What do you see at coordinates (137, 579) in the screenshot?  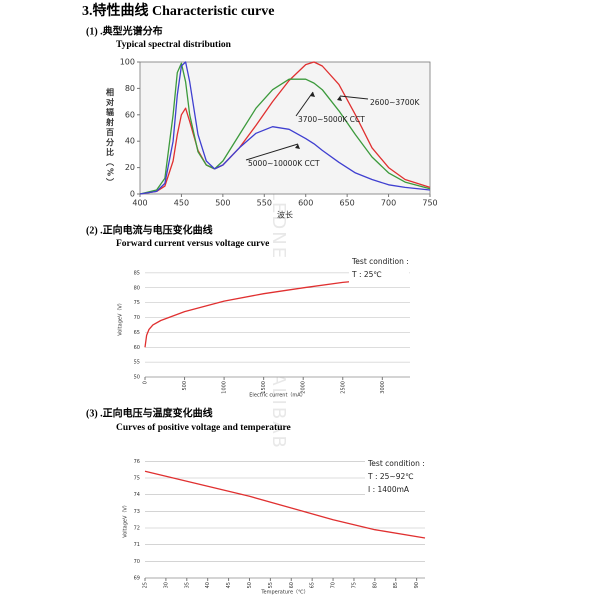 I see `y-tick-label: 69` at bounding box center [137, 579].